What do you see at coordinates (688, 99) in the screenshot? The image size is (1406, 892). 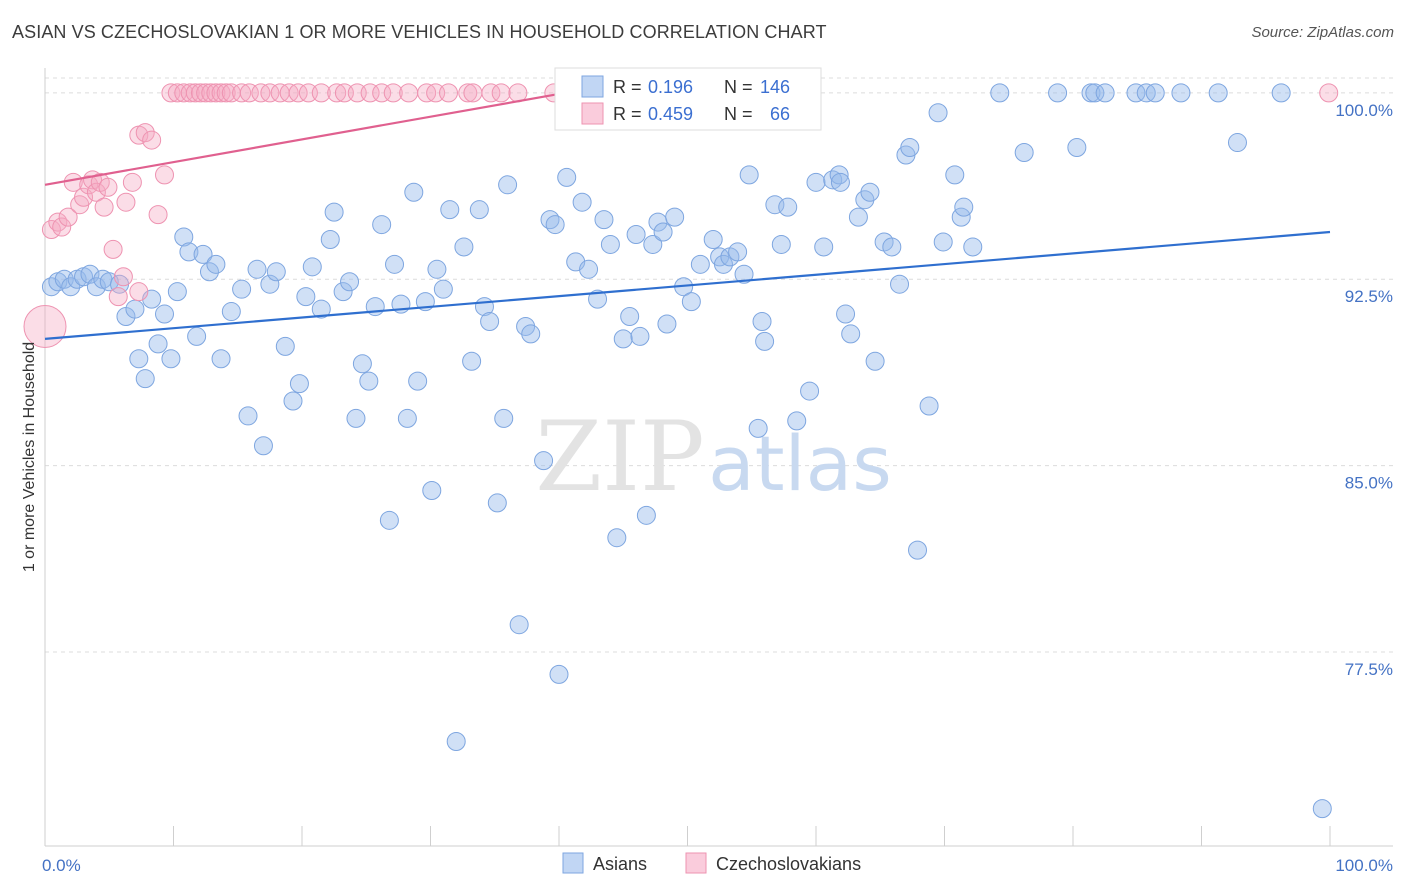 I see `legend-stats: R = 0.196 N = 146 R = 0.459 N = 66` at bounding box center [688, 99].